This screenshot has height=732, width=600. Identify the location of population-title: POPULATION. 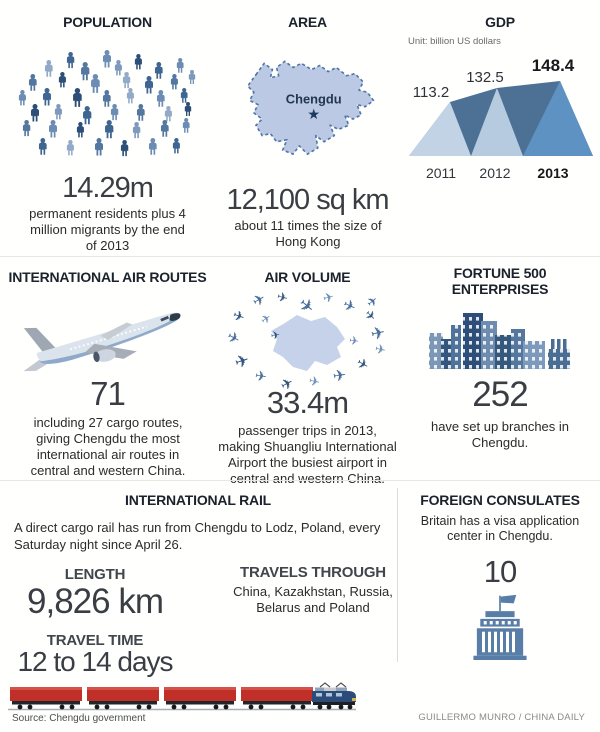
(107, 22).